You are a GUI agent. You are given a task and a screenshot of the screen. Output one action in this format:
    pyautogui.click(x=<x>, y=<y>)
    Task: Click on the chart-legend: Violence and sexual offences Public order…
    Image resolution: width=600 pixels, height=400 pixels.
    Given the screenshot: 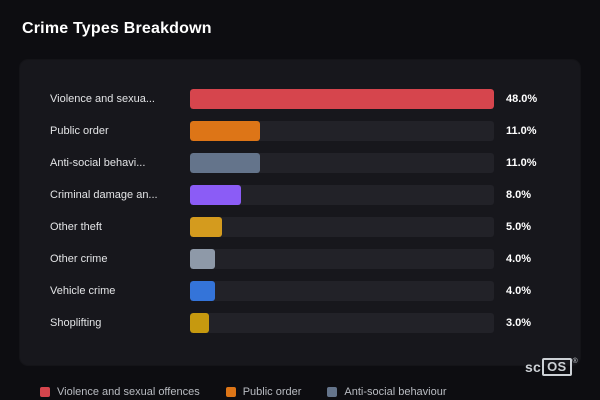 What is the action you would take?
    pyautogui.click(x=243, y=392)
    